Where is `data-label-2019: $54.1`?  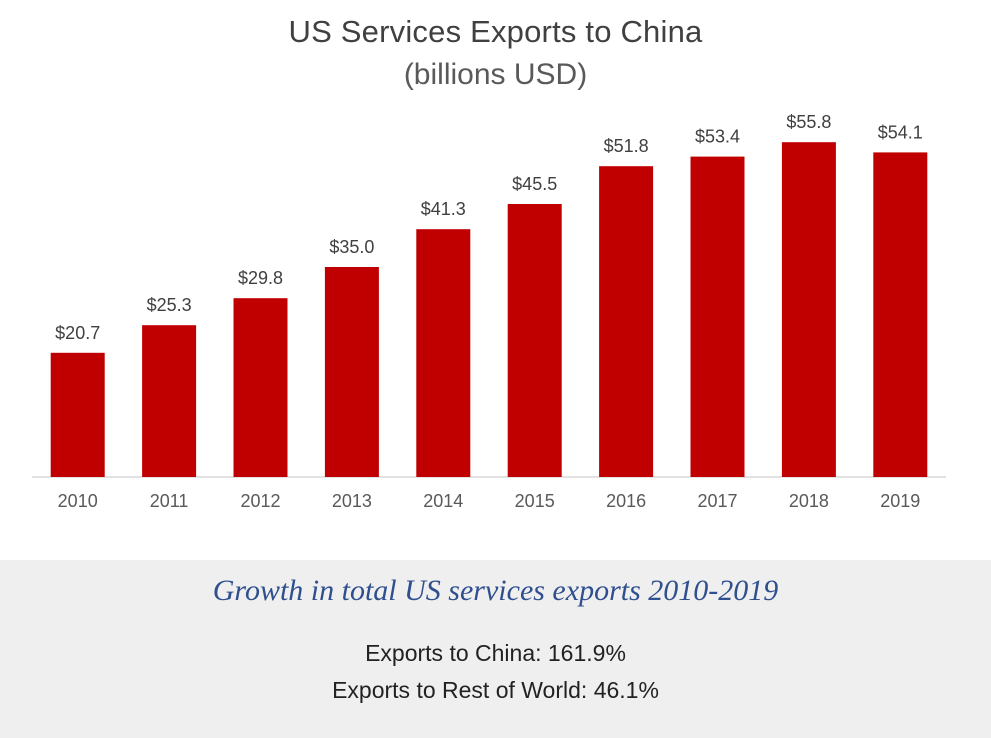 data-label-2019: $54.1 is located at coordinates (900, 132).